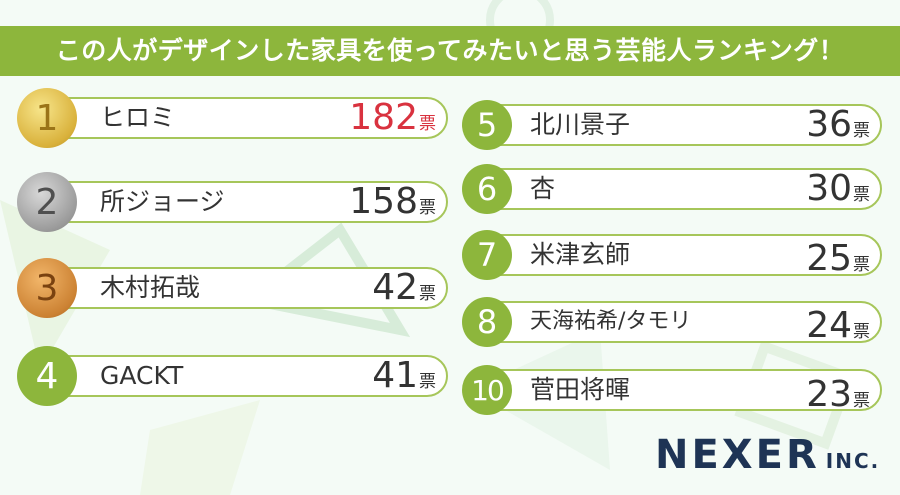 The height and width of the screenshot is (495, 900). What do you see at coordinates (404, 287) in the screenshot?
I see `ranking-votes-3: 42票` at bounding box center [404, 287].